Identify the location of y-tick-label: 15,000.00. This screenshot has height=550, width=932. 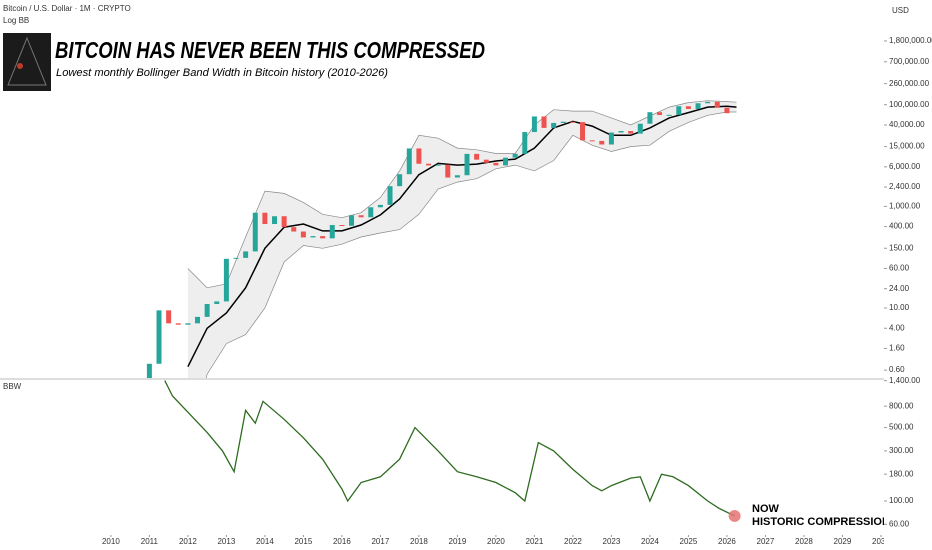
(907, 146).